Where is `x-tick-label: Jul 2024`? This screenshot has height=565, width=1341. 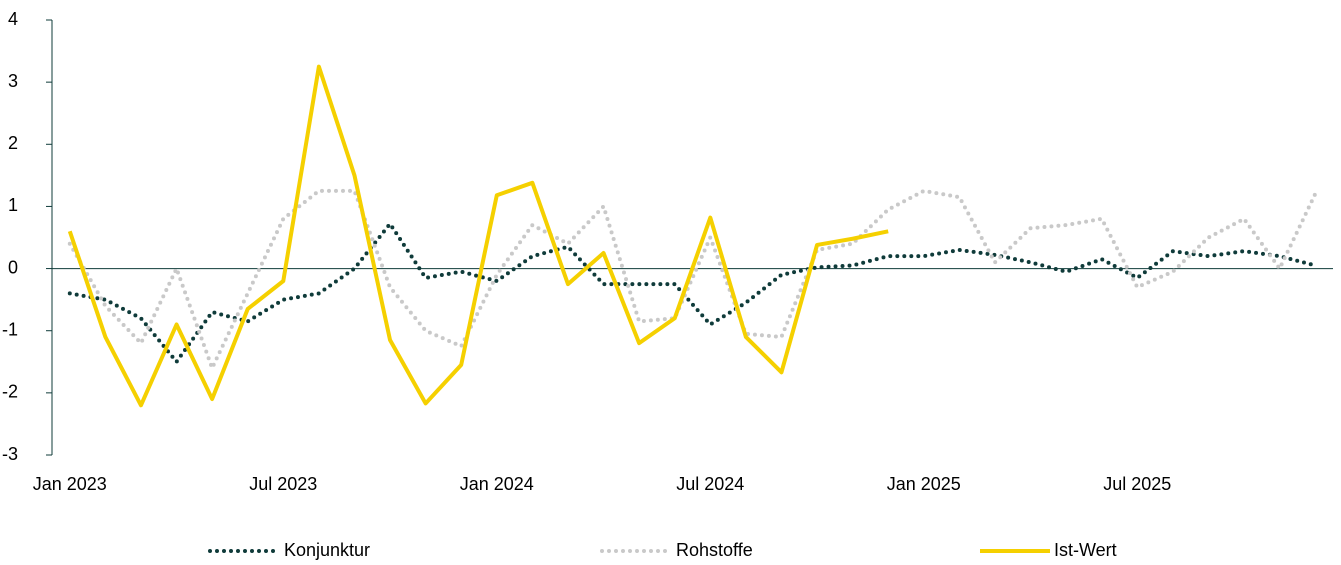 x-tick-label: Jul 2024 is located at coordinates (710, 484).